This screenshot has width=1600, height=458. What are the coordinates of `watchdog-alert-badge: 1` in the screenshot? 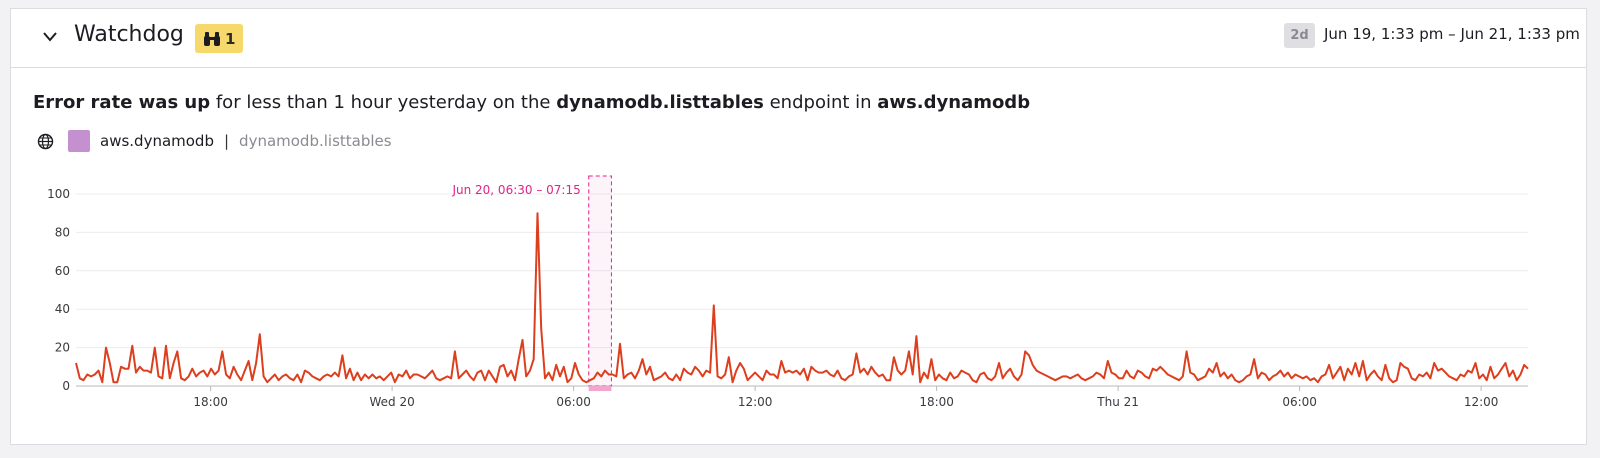 It's located at (219, 38).